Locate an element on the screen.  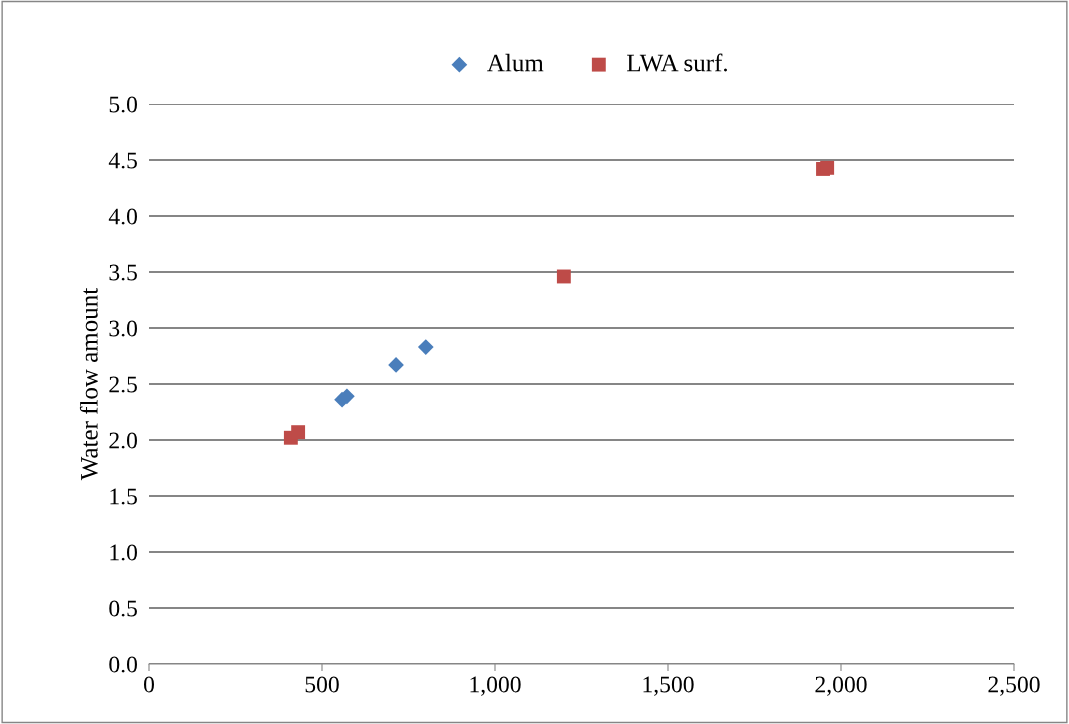
legend-label: LWA surf. is located at coordinates (677, 62).